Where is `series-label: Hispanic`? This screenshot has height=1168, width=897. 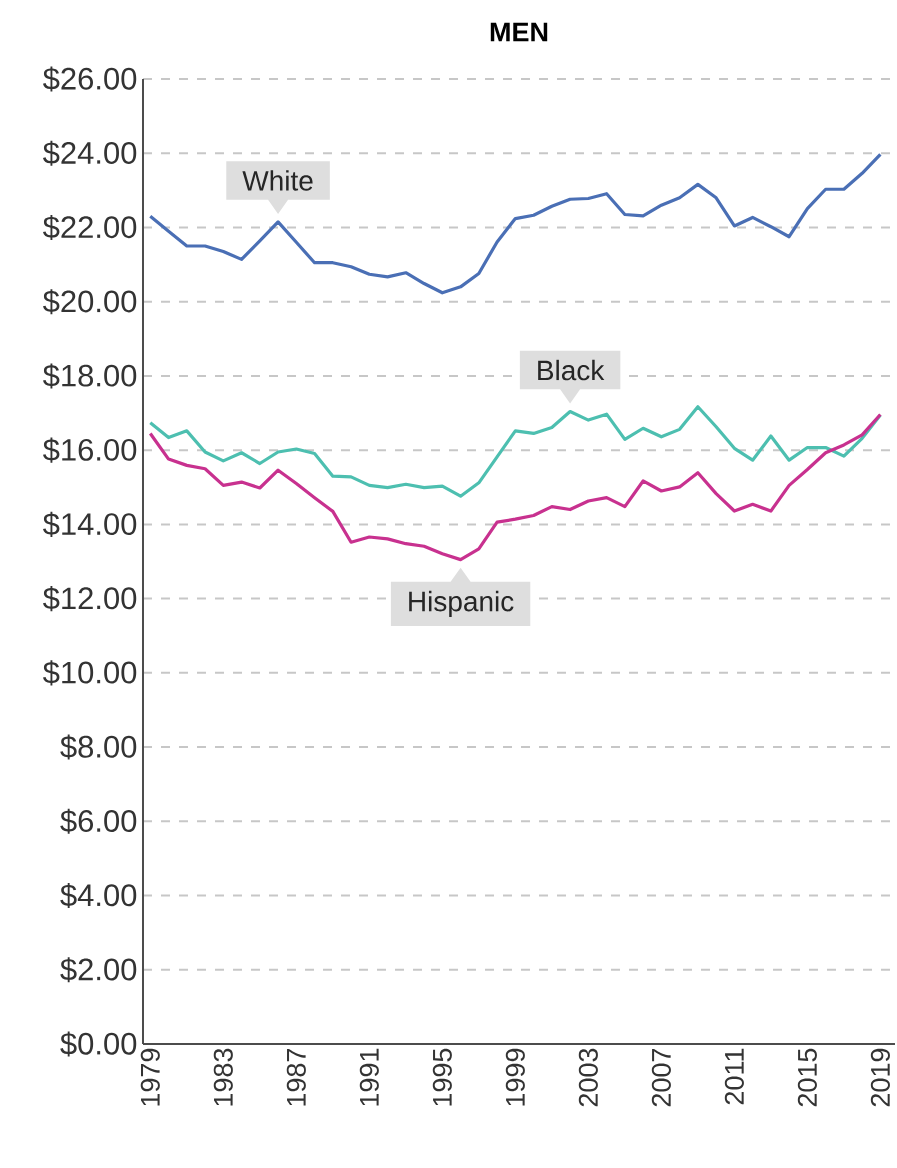 series-label: Hispanic is located at coordinates (461, 603).